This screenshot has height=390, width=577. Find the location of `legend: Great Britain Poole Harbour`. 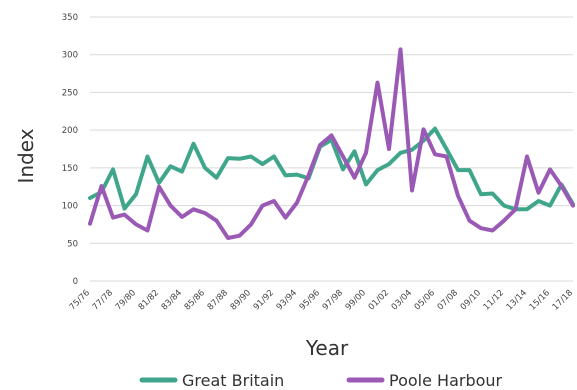

legend: Great Britain Poole Harbour is located at coordinates (321, 380).